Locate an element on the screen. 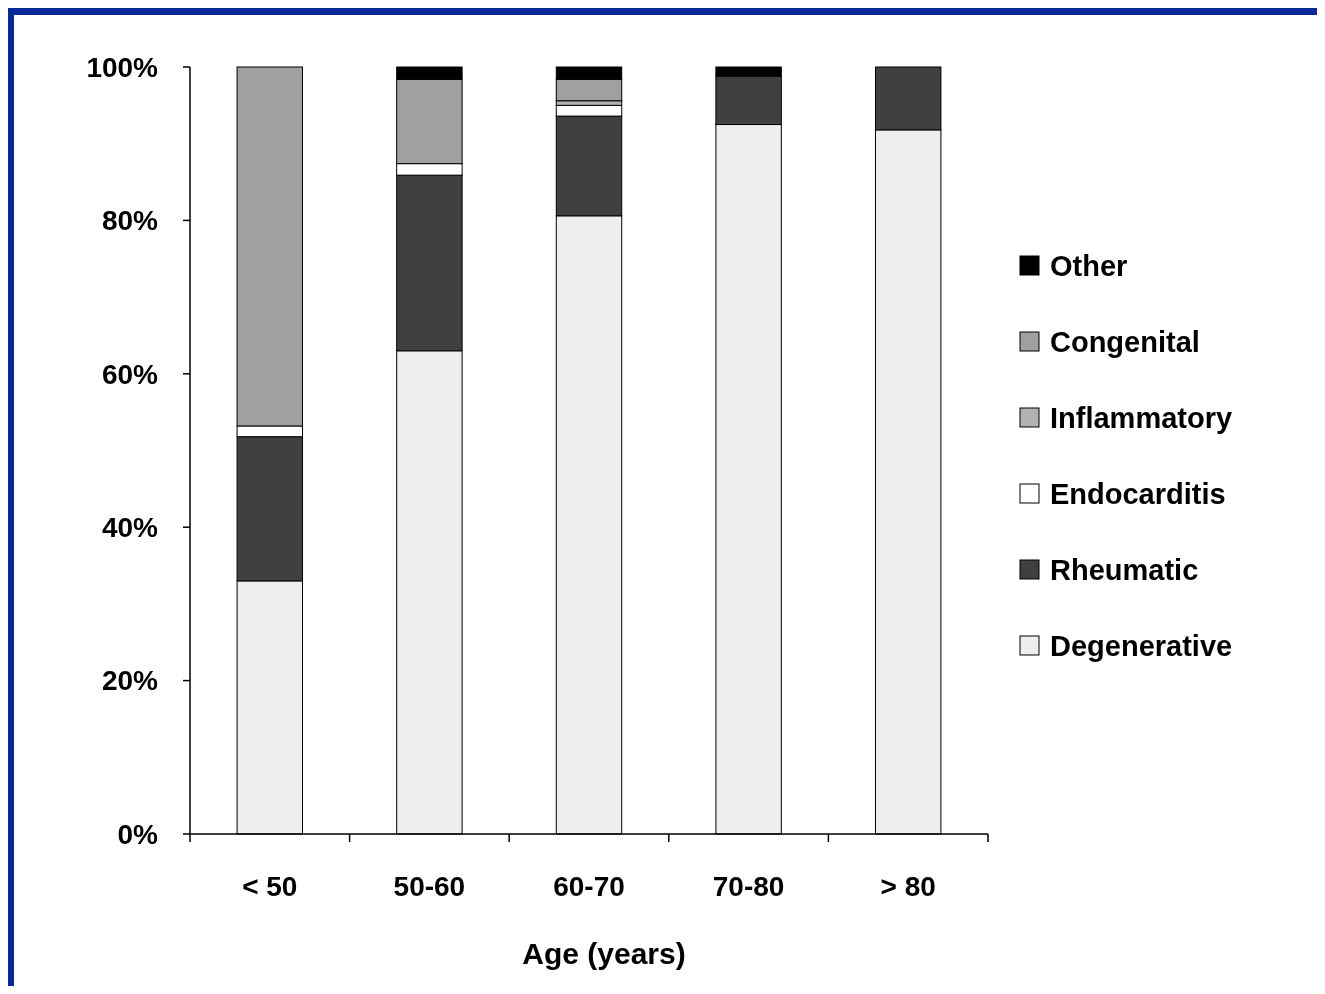 The image size is (1325, 994). y-tick-label: 0% is located at coordinates (138, 834).